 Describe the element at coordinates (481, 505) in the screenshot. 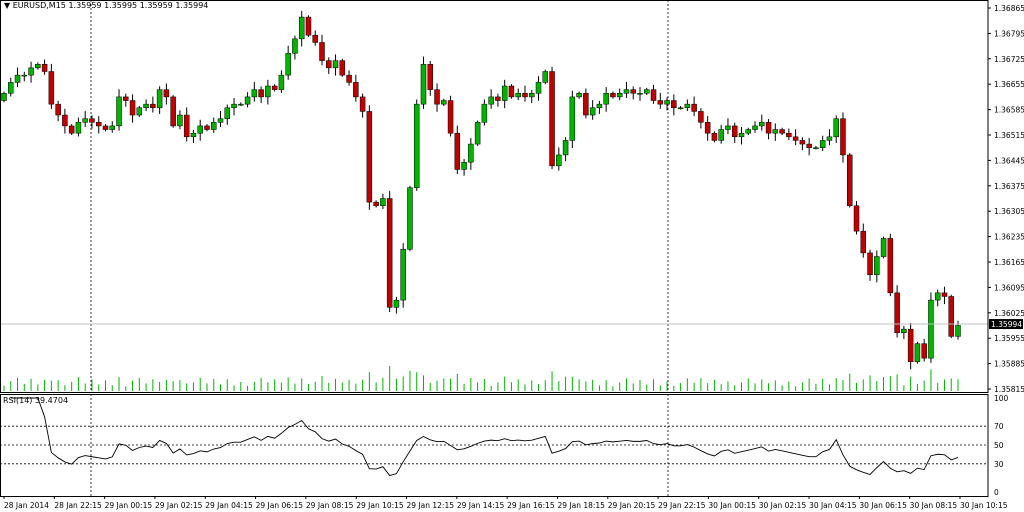

I see `time-label: 29 Jan 14:15` at that location.